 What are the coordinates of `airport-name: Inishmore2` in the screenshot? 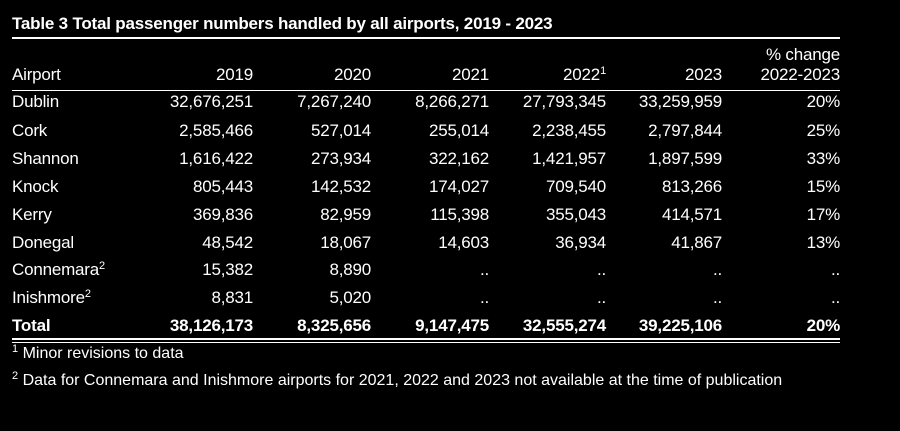 It's located at (51, 298).